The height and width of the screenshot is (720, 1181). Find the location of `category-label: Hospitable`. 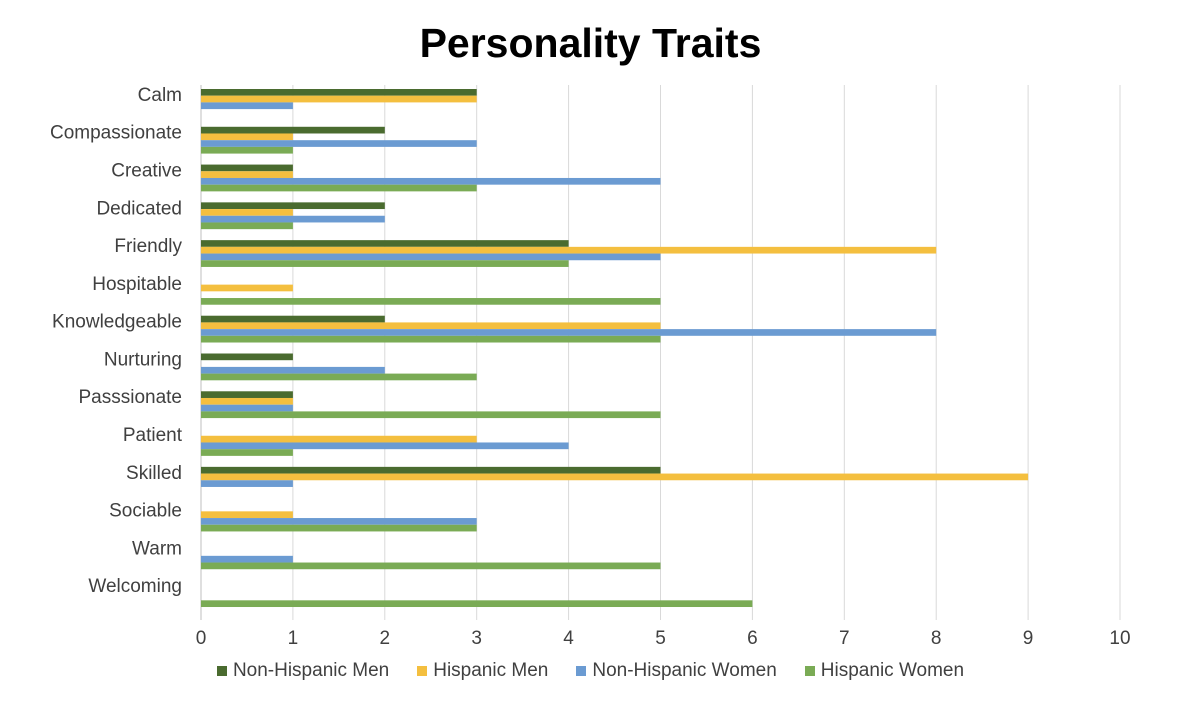

category-label: Hospitable is located at coordinates (137, 284).